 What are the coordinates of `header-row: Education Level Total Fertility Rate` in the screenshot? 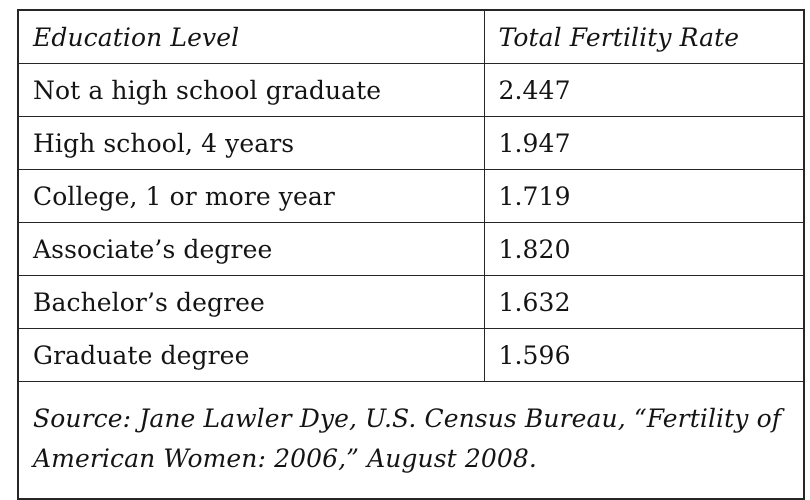 It's located at (411, 36).